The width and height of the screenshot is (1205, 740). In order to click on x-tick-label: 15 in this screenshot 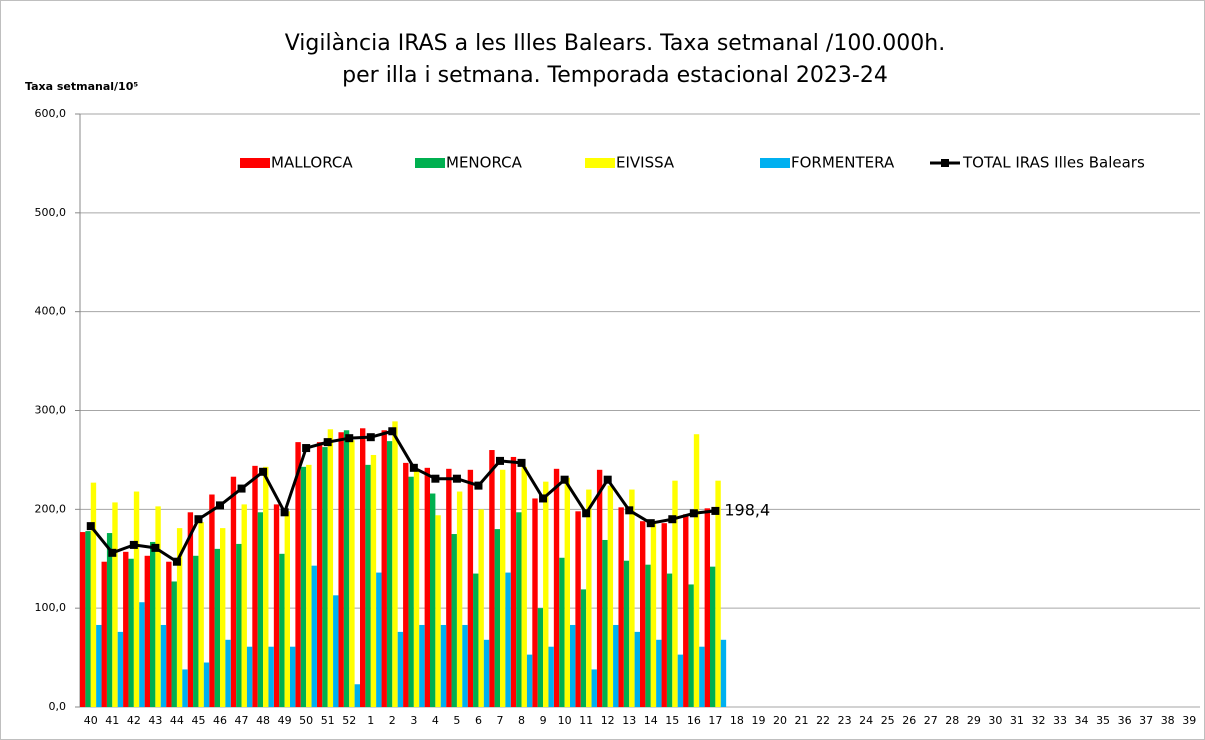, I will do `click(672, 720)`.